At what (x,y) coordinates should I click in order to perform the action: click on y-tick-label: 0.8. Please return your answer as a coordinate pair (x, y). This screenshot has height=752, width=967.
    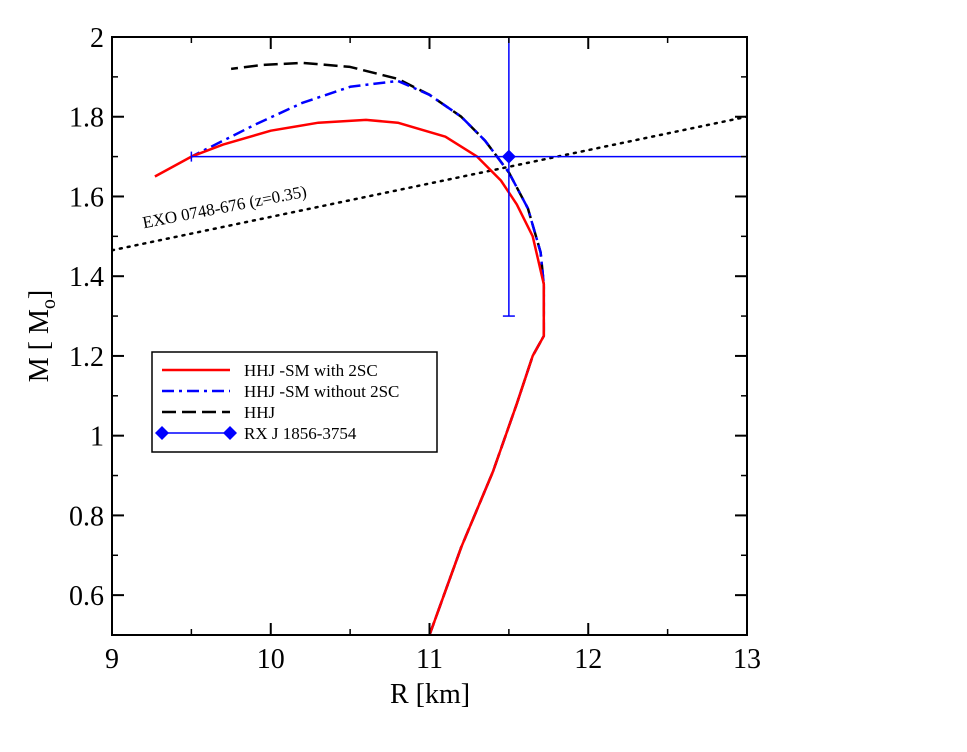
    Looking at the image, I should click on (86, 516).